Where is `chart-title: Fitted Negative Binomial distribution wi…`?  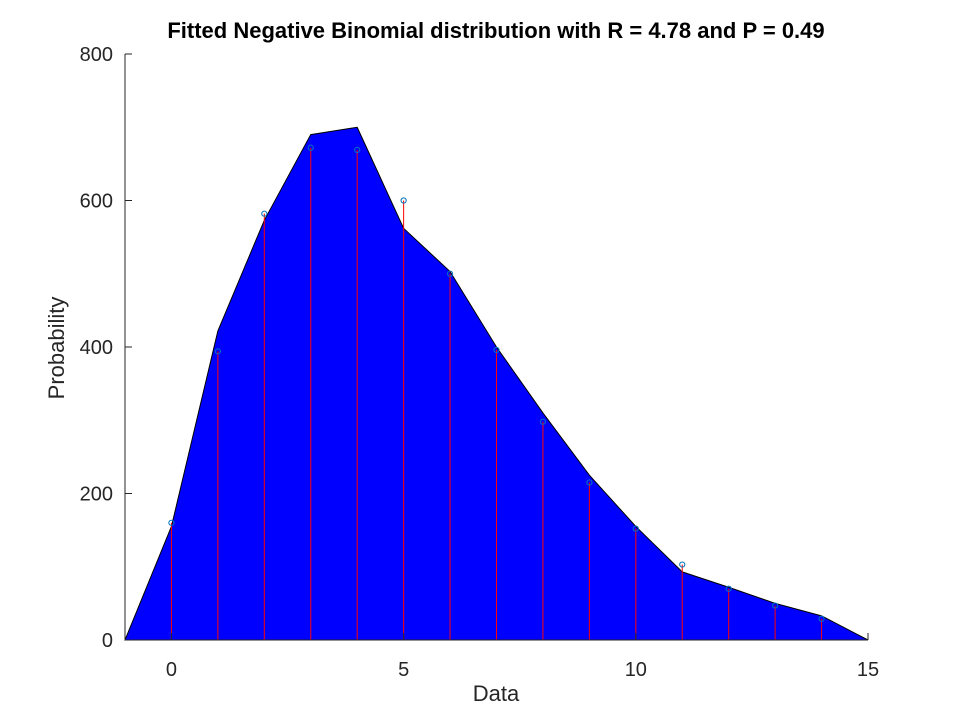
chart-title: Fitted Negative Binomial distribution wi… is located at coordinates (495, 30).